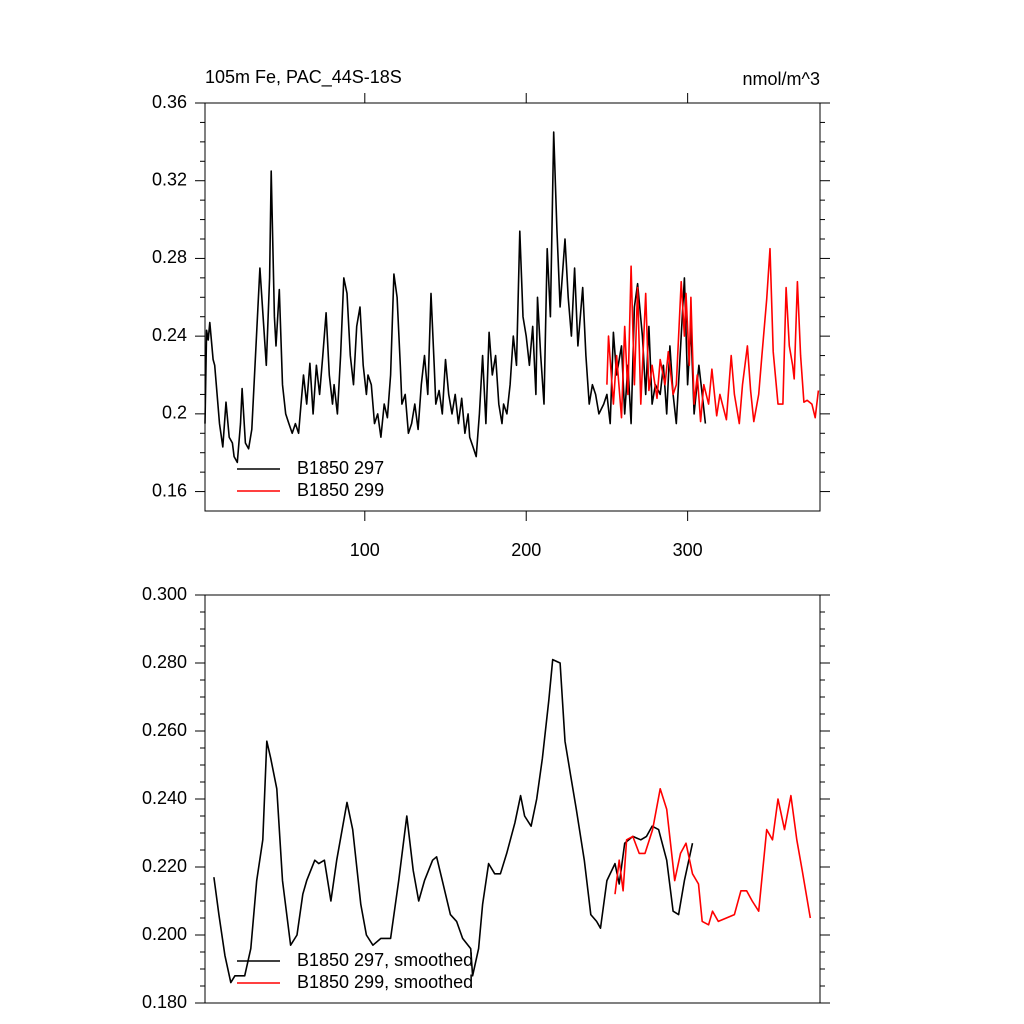 This screenshot has width=1024, height=1024. I want to click on legend-label: B1850 299, smoothed, so click(385, 982).